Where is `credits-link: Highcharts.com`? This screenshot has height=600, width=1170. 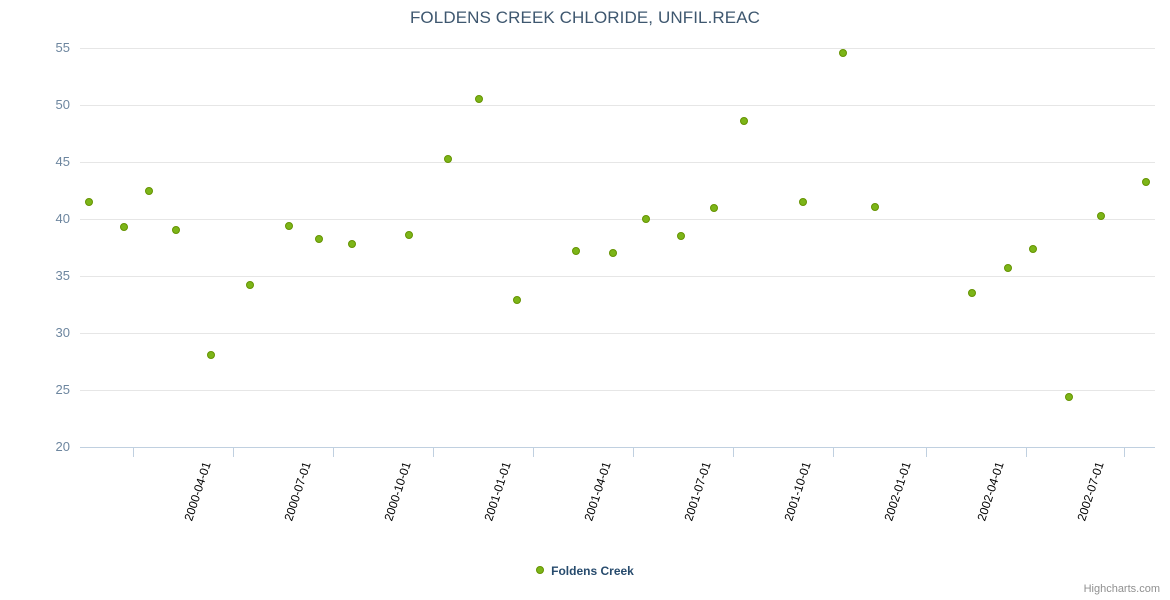 credits-link: Highcharts.com is located at coordinates (1121, 589).